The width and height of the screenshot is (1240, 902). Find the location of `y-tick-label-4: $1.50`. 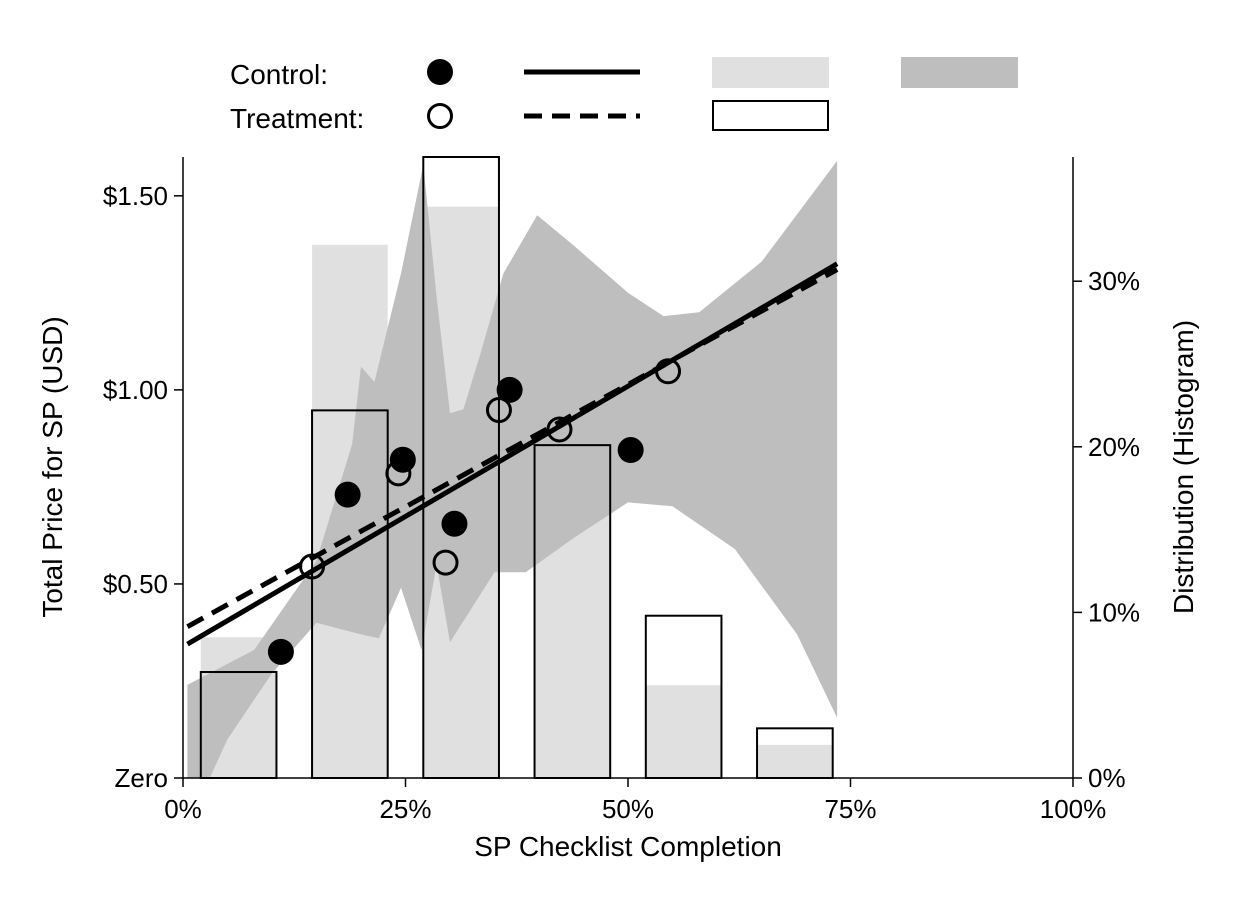

y-tick-label-4: $1.50 is located at coordinates (135, 196).